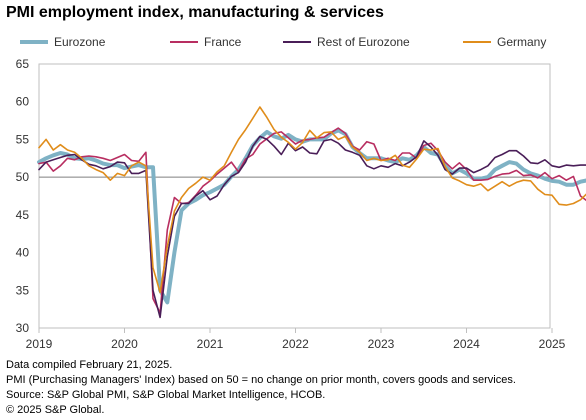  I want to click on y-tick-label: 40, so click(23, 253).